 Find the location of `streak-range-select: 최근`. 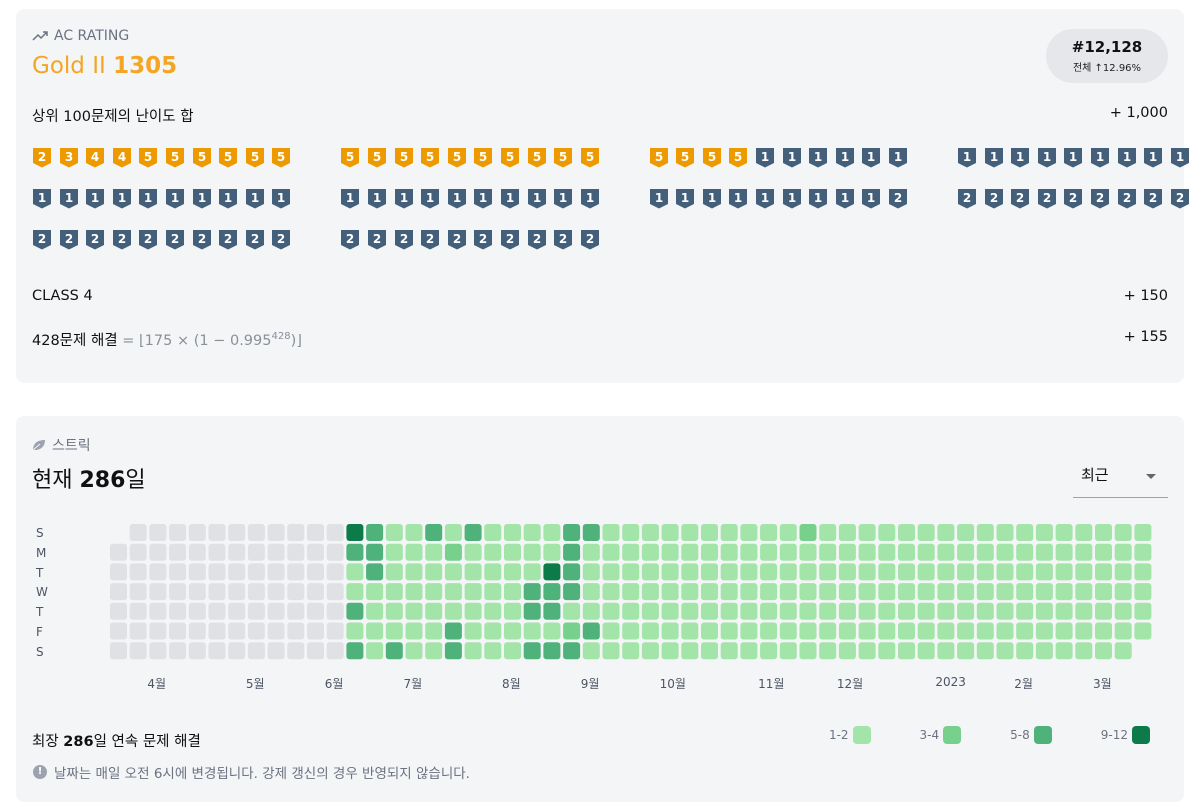

streak-range-select: 최근 is located at coordinates (1120, 477).